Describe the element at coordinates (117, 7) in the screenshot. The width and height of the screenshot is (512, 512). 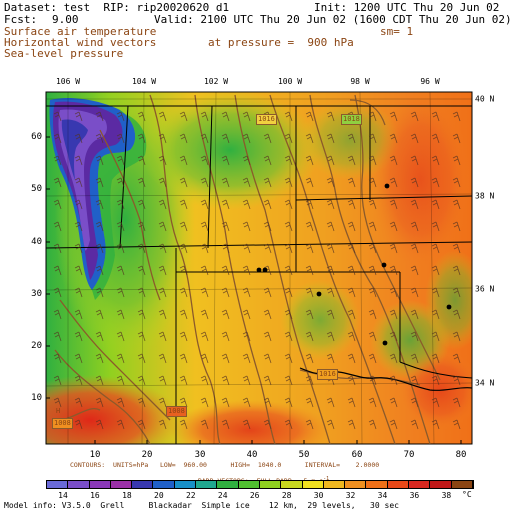
I see `dataset-title: Dataset: test RIP: rip20020620 d1` at that location.